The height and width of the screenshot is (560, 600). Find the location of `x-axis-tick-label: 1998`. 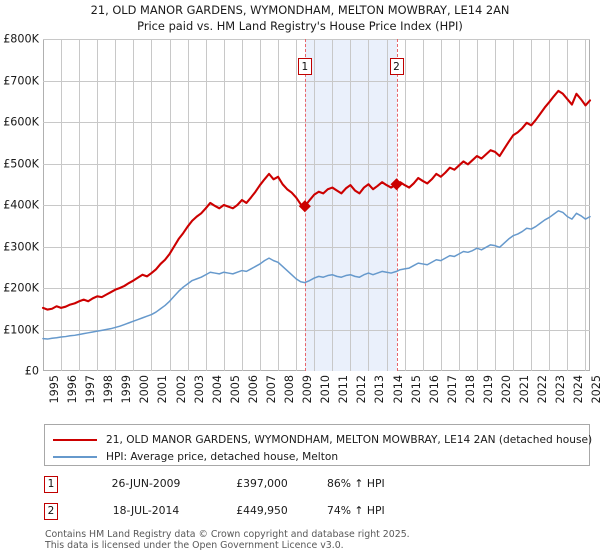

x-axis-tick-label: 1998 is located at coordinates (109, 389).